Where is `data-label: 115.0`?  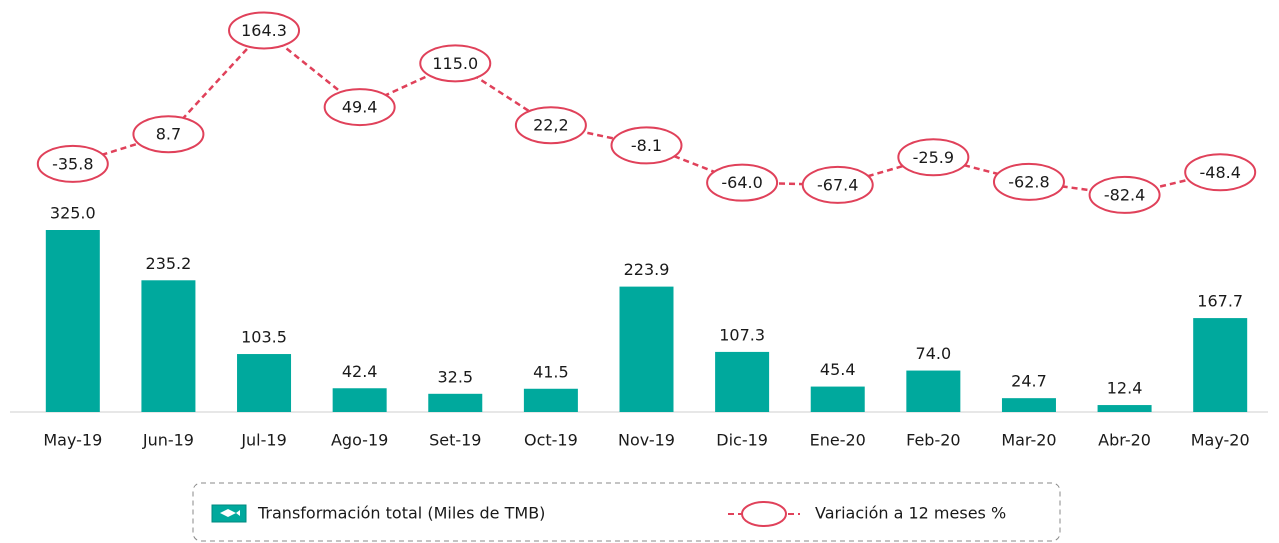 data-label: 115.0 is located at coordinates (455, 63).